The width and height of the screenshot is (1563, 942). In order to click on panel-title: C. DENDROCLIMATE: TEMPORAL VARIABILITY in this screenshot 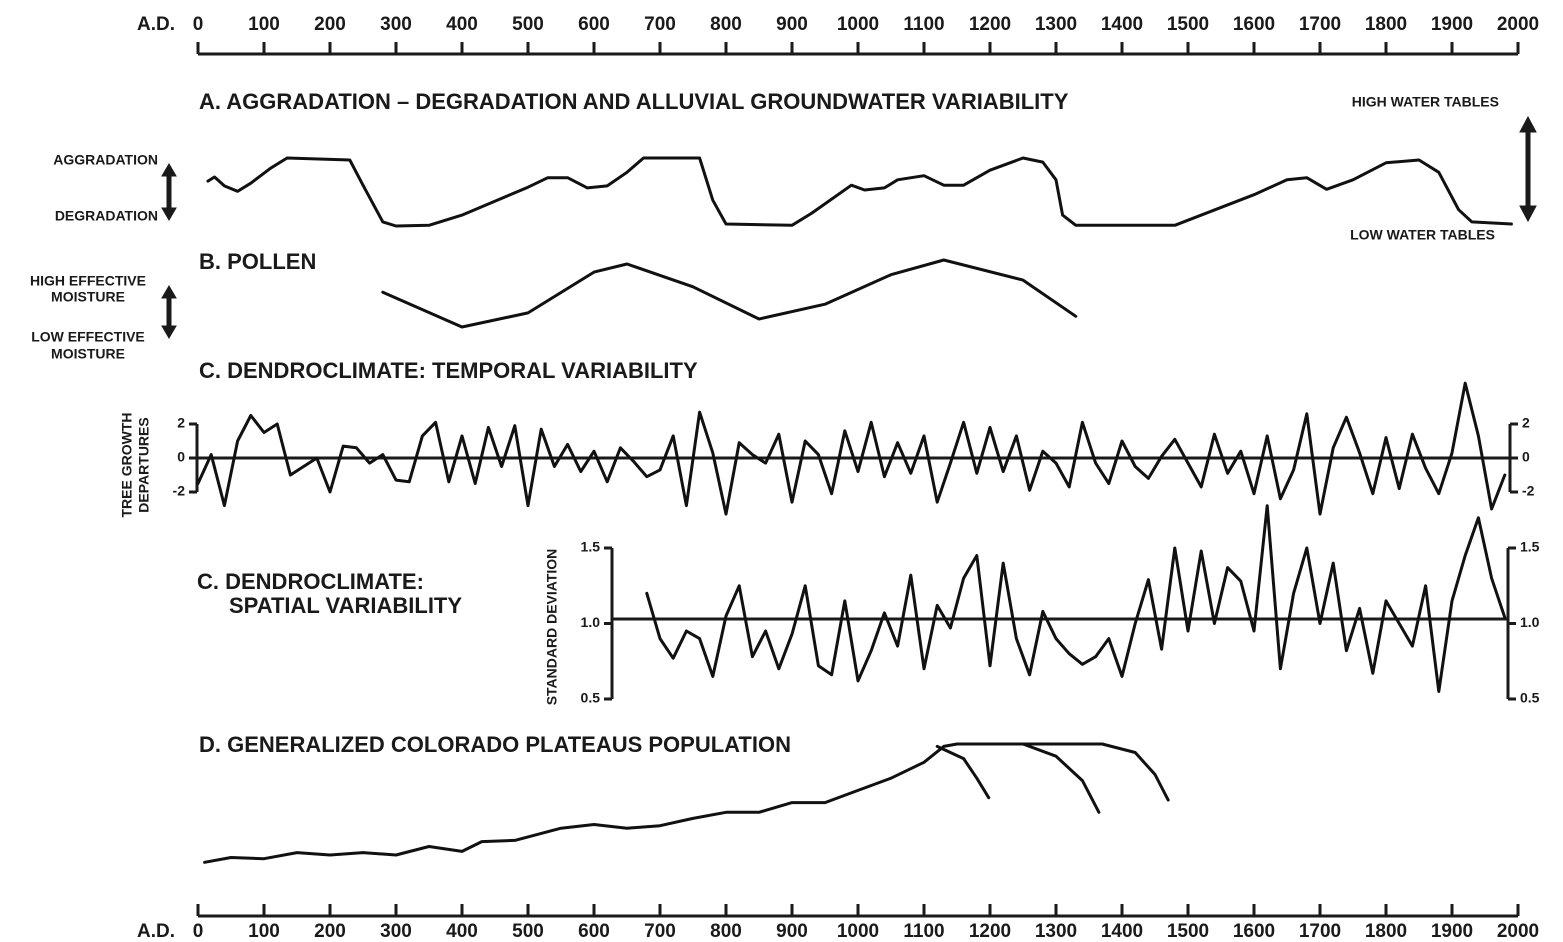, I will do `click(448, 370)`.